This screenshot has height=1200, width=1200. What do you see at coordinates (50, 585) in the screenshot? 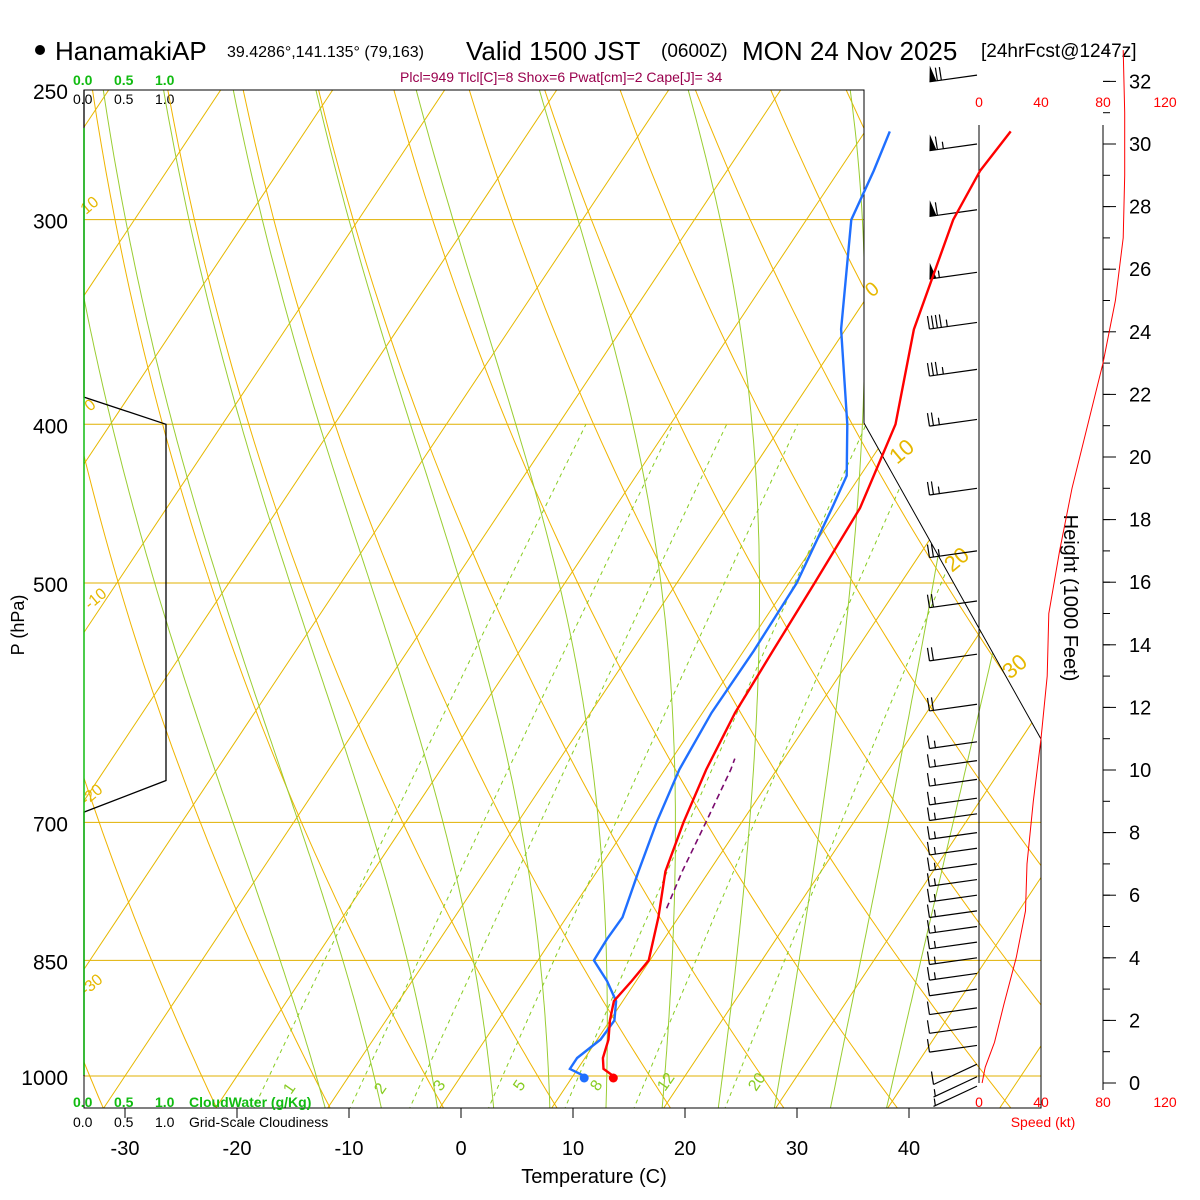
I see `pressure-tick-label: 500` at bounding box center [50, 585].